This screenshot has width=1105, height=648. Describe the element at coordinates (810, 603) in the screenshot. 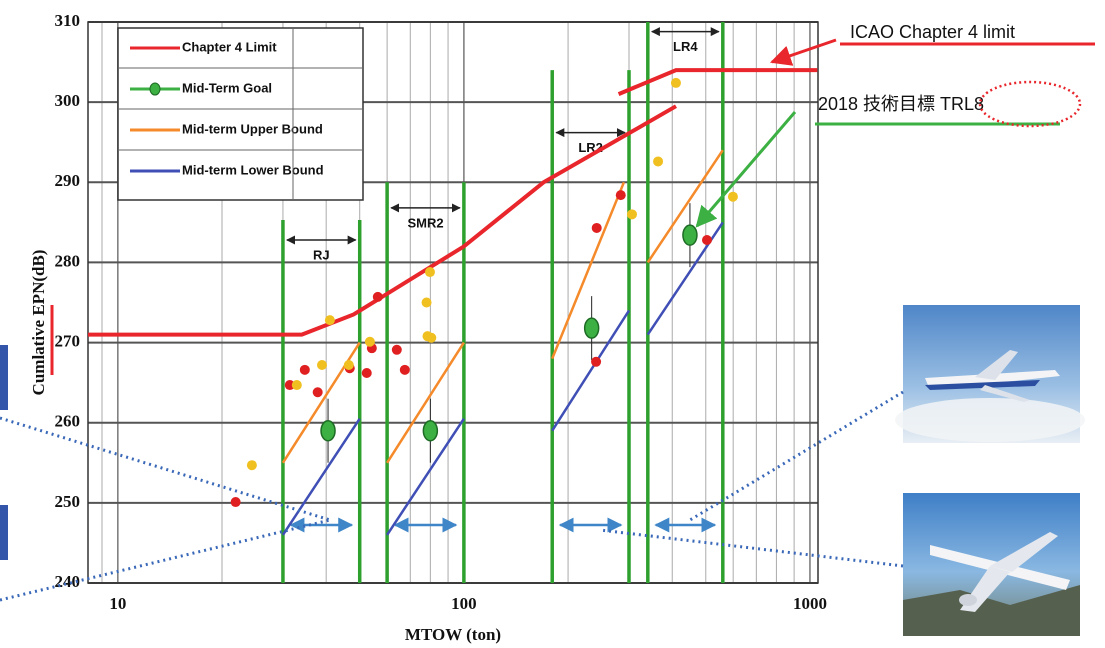

I see `x-tick-label: 1000` at that location.